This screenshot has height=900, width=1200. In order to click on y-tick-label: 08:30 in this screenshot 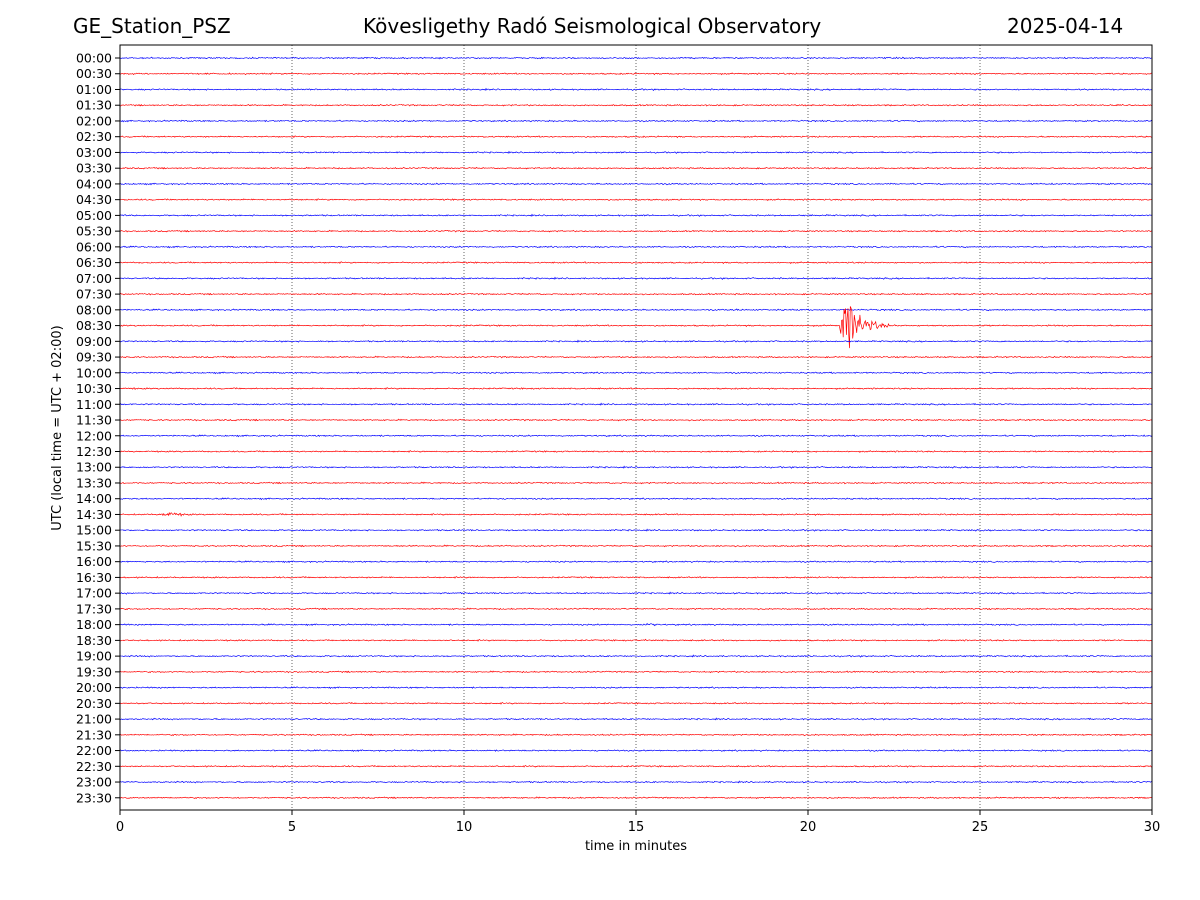, I will do `click(94, 325)`.